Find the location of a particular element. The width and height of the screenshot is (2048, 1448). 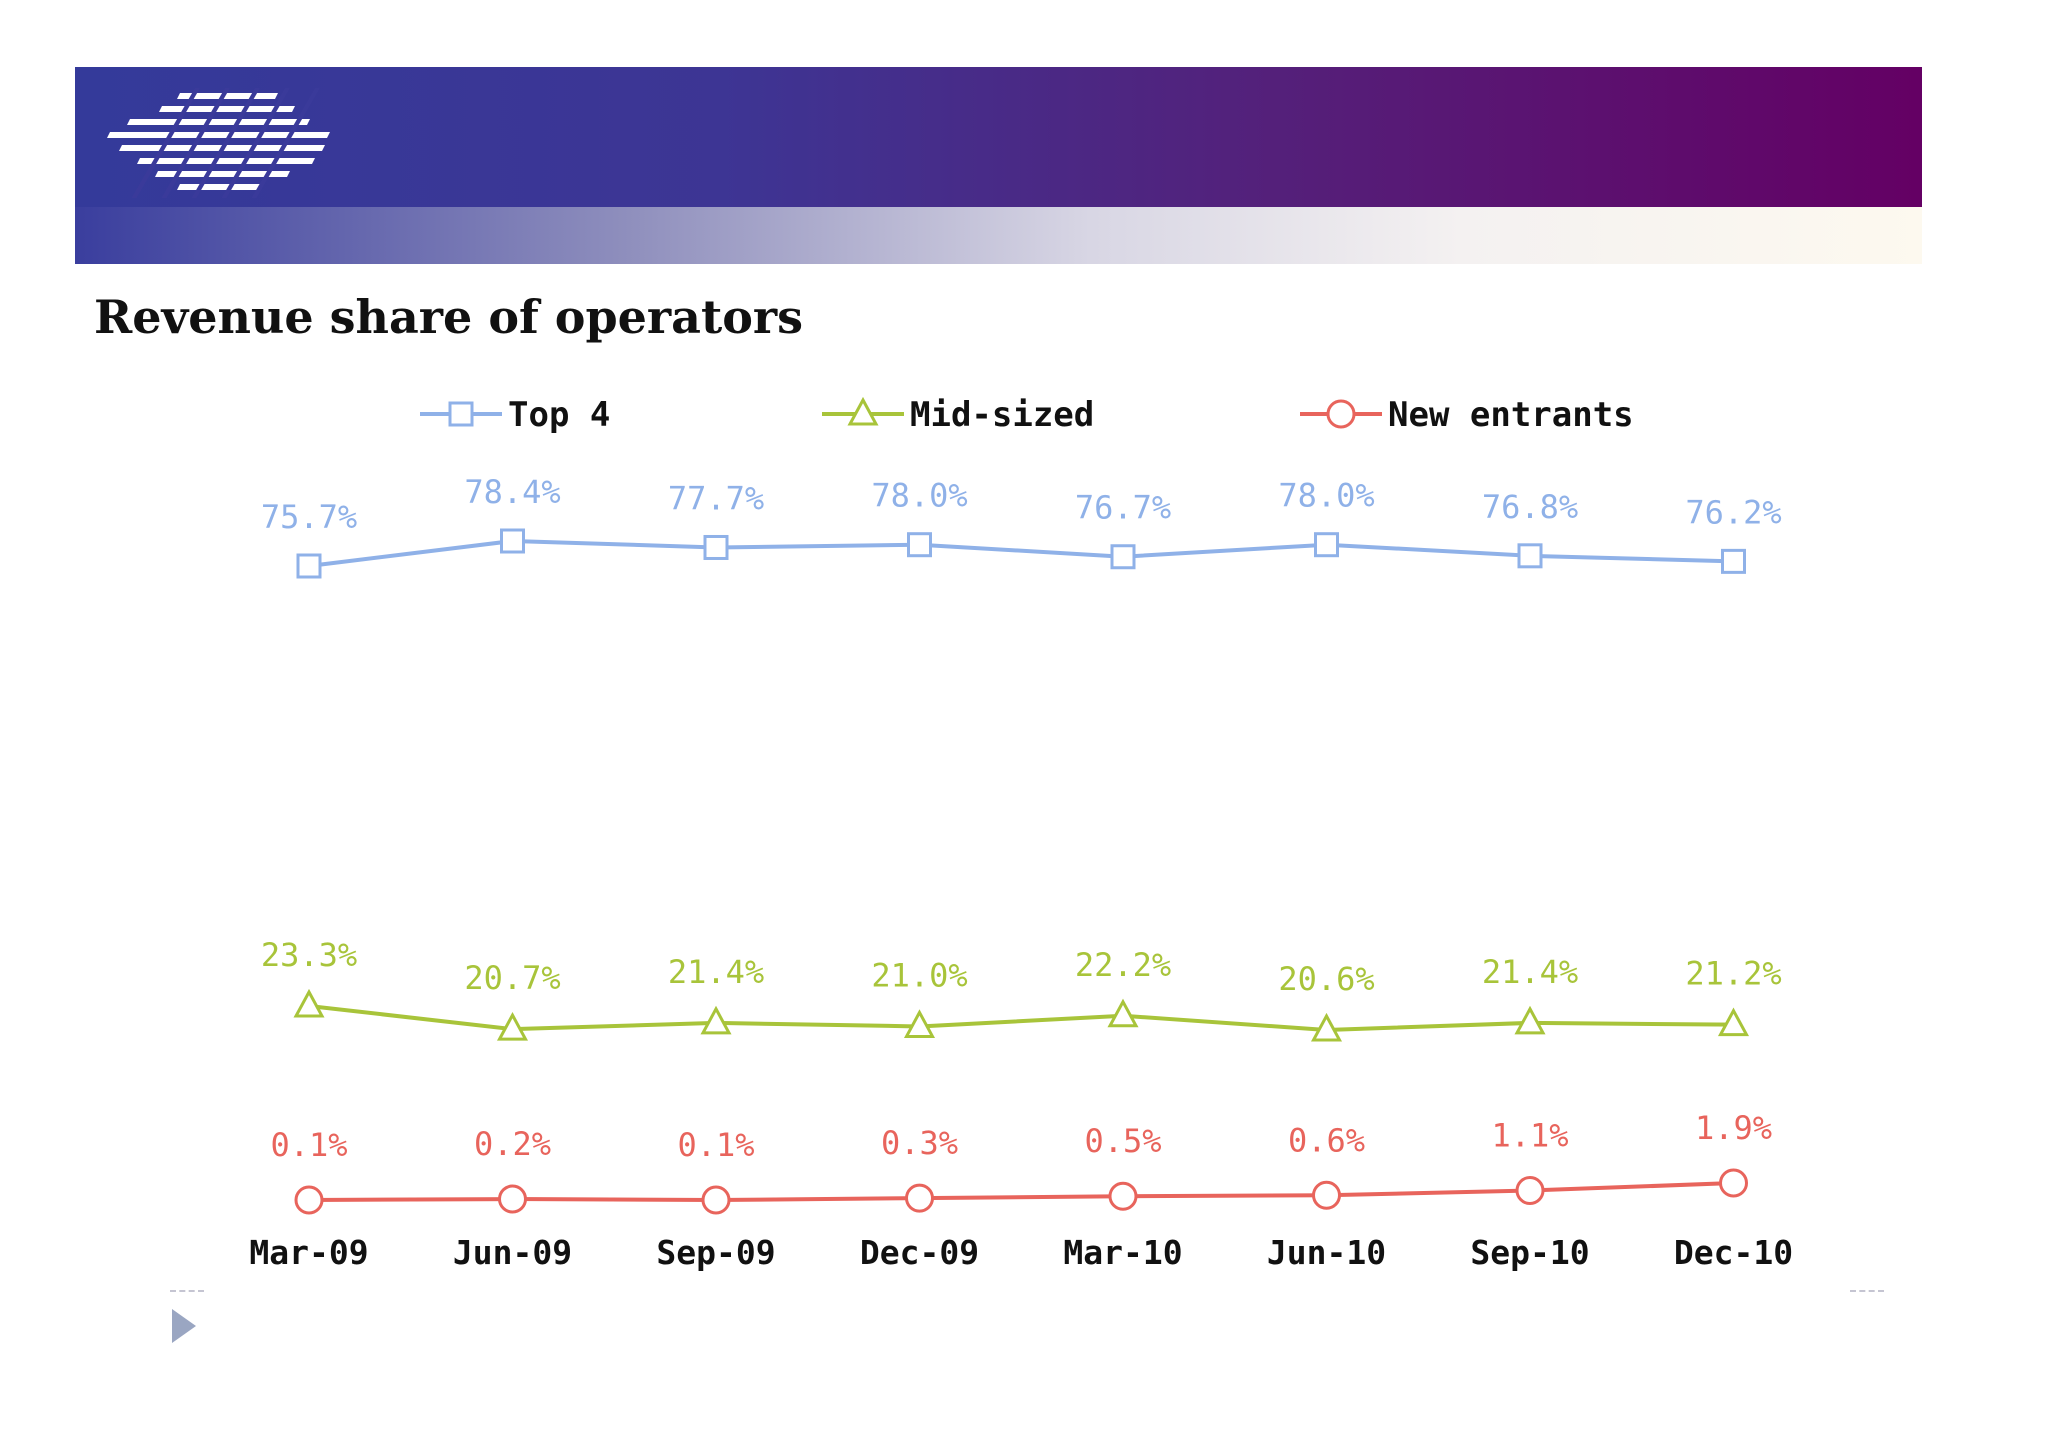

series-0-data-label-7: 76.2% is located at coordinates (1733, 512).